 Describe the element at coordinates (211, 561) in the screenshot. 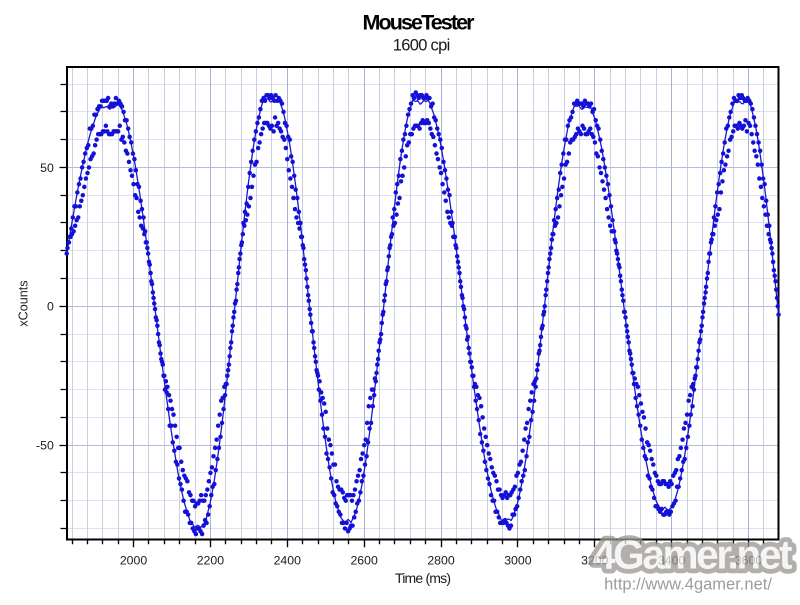

I see `svg-text: 2200` at that location.